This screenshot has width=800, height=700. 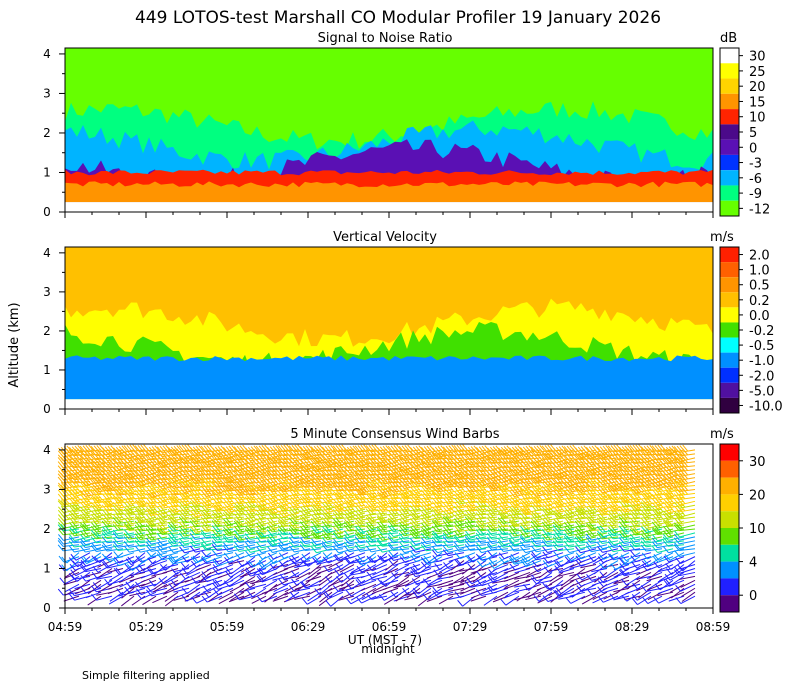 I want to click on colorbar-label: -5.0, so click(x=761, y=391).